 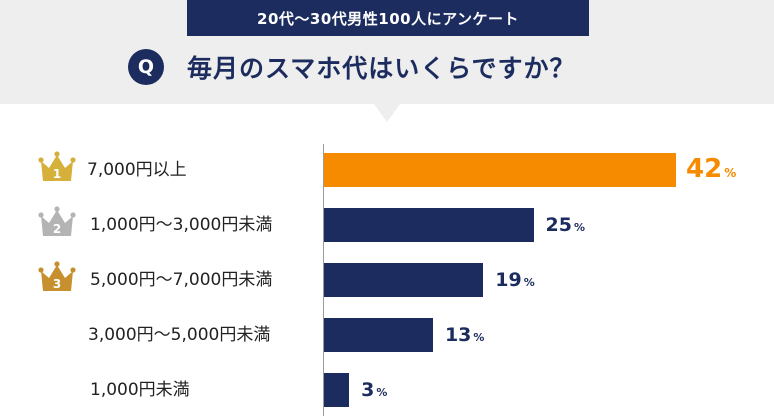 I want to click on value-label: 13%, so click(x=464, y=335).